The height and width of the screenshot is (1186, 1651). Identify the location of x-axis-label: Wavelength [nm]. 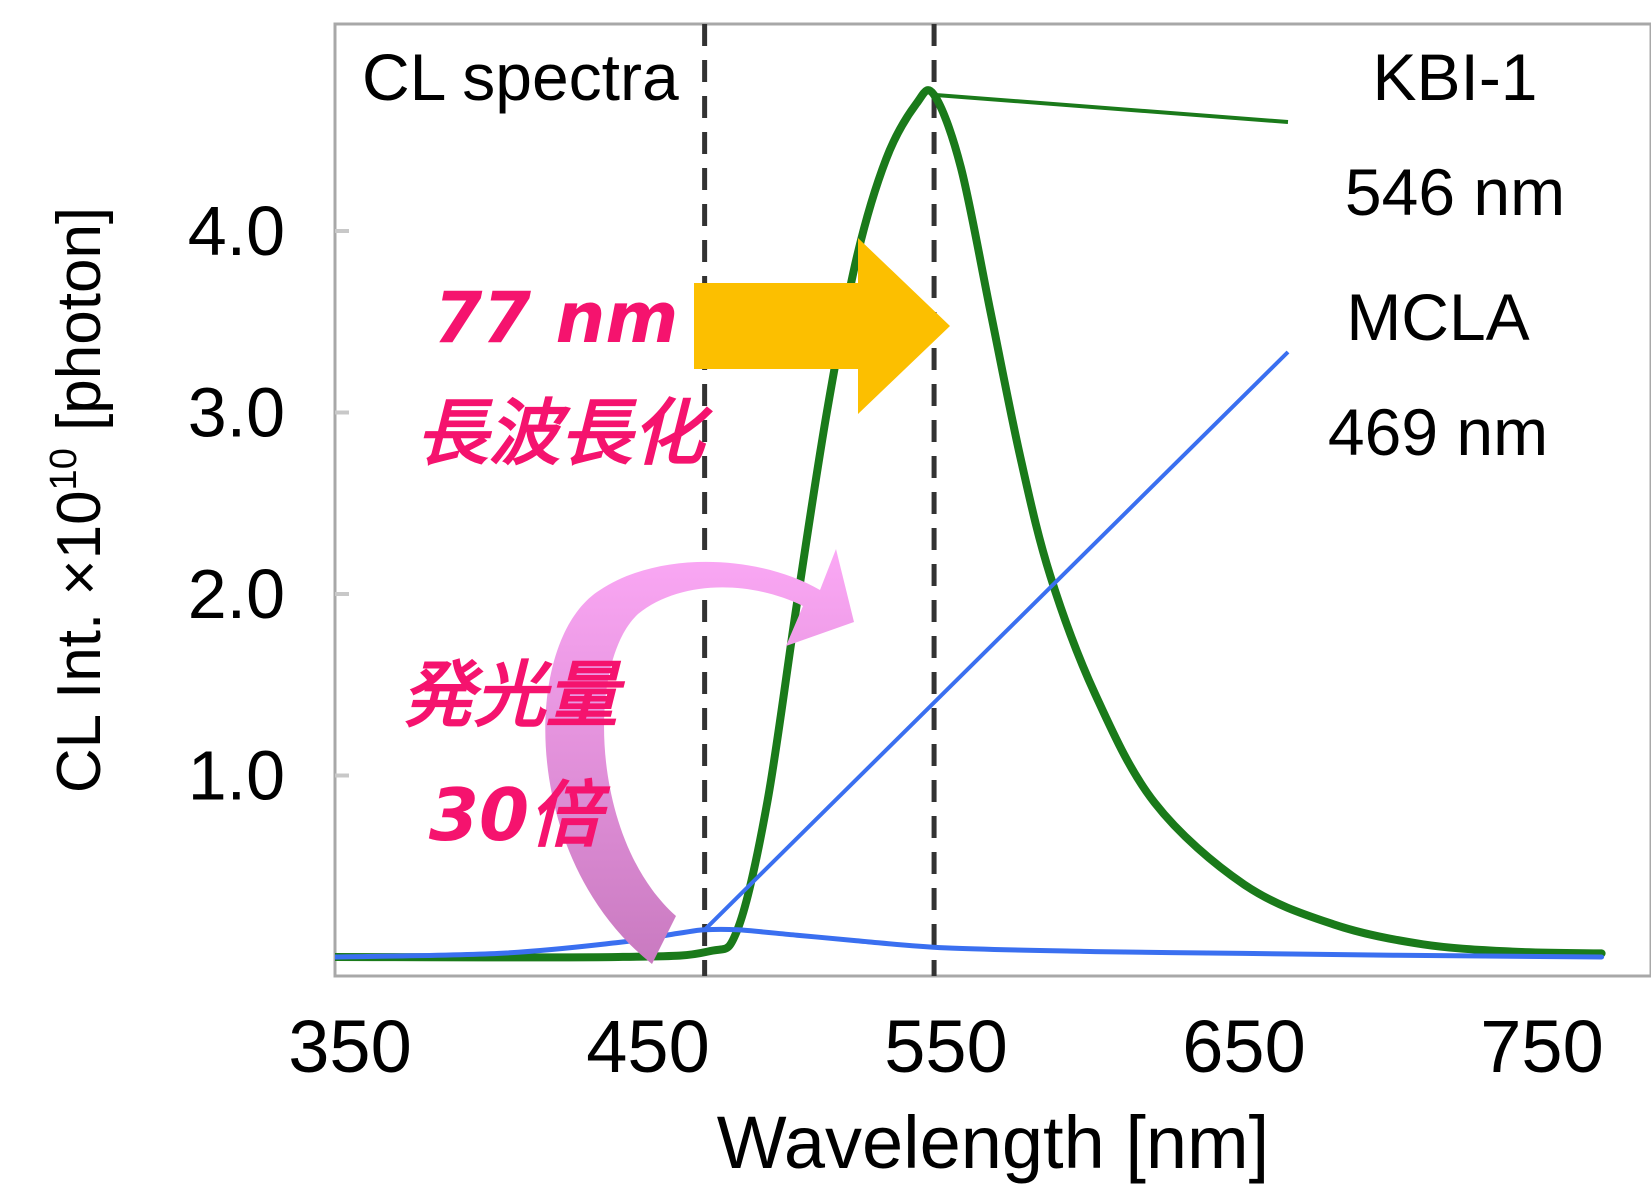
(993, 1142).